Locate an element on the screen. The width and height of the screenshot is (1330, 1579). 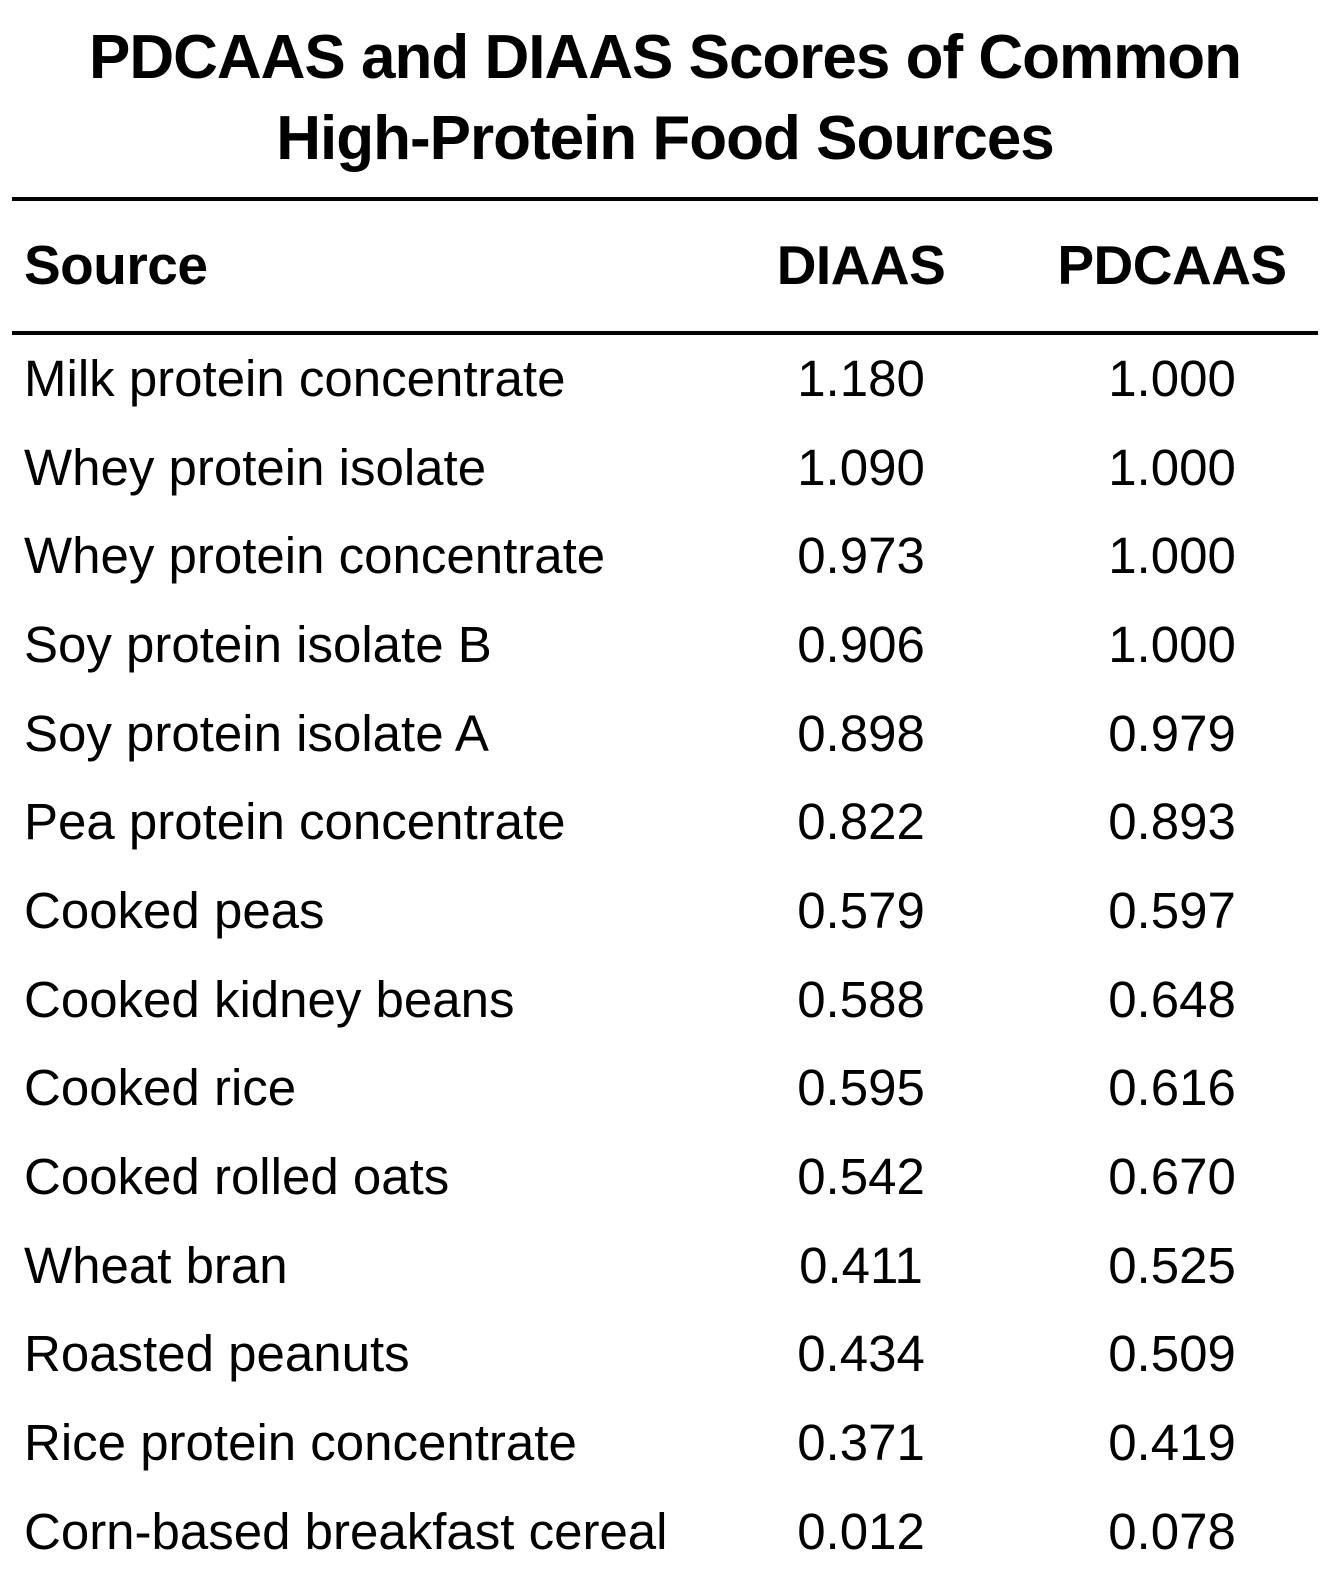
table-row: Wheat bran 0.411 0.525 is located at coordinates (665, 1266).